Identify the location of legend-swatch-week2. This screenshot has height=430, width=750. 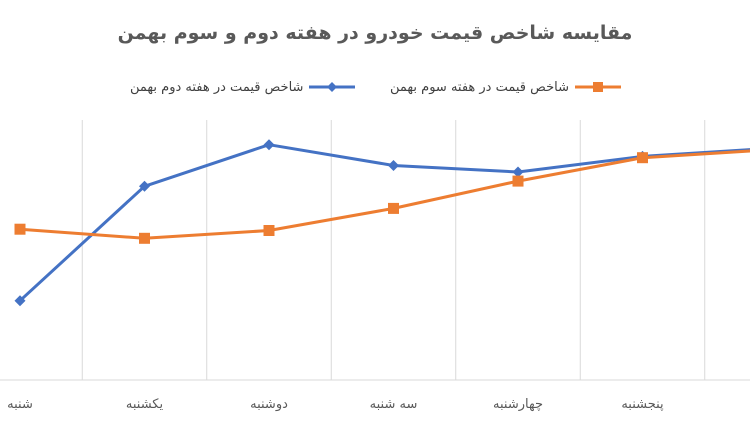
(332, 87).